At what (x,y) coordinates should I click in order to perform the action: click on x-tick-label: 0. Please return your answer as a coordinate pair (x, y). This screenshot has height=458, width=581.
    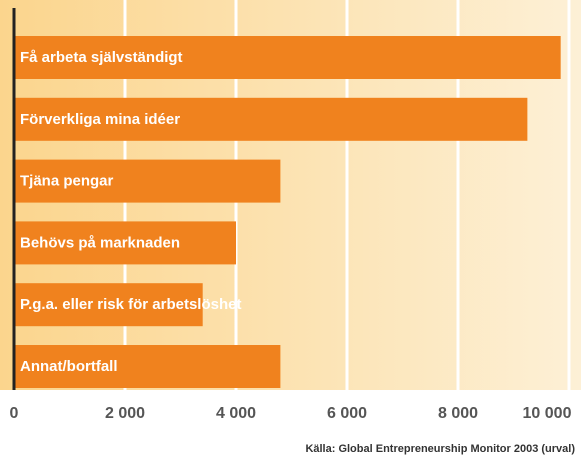
    Looking at the image, I should click on (14, 413).